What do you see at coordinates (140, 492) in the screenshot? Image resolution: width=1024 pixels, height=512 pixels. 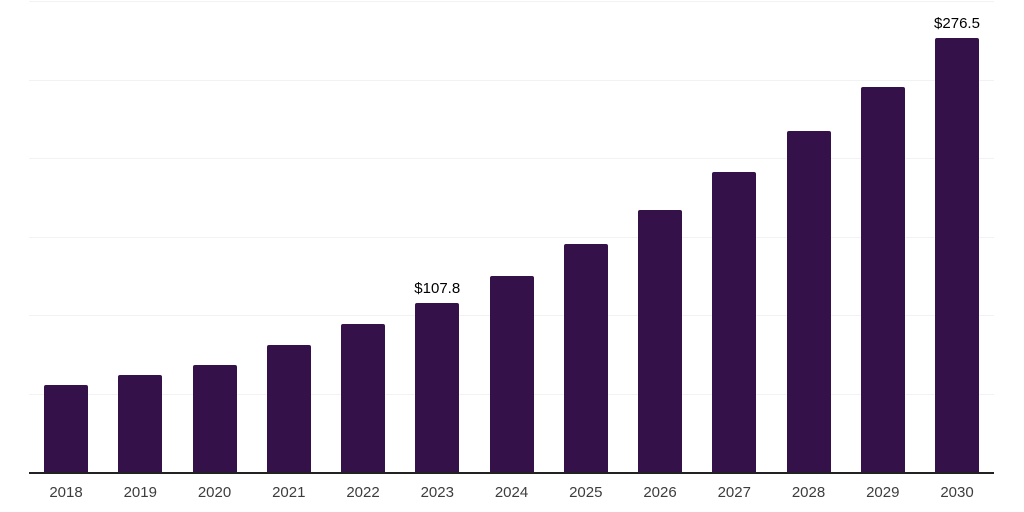 I see `x-tick-label-2019: 2019` at bounding box center [140, 492].